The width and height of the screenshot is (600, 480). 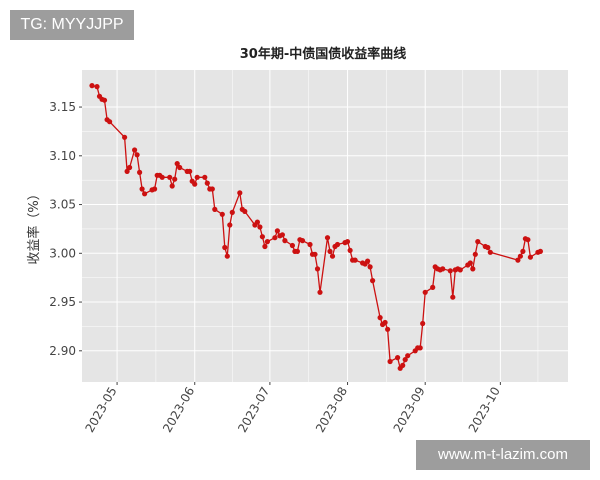 I want to click on x-tick-label: 2023-06, so click(x=178, y=410).